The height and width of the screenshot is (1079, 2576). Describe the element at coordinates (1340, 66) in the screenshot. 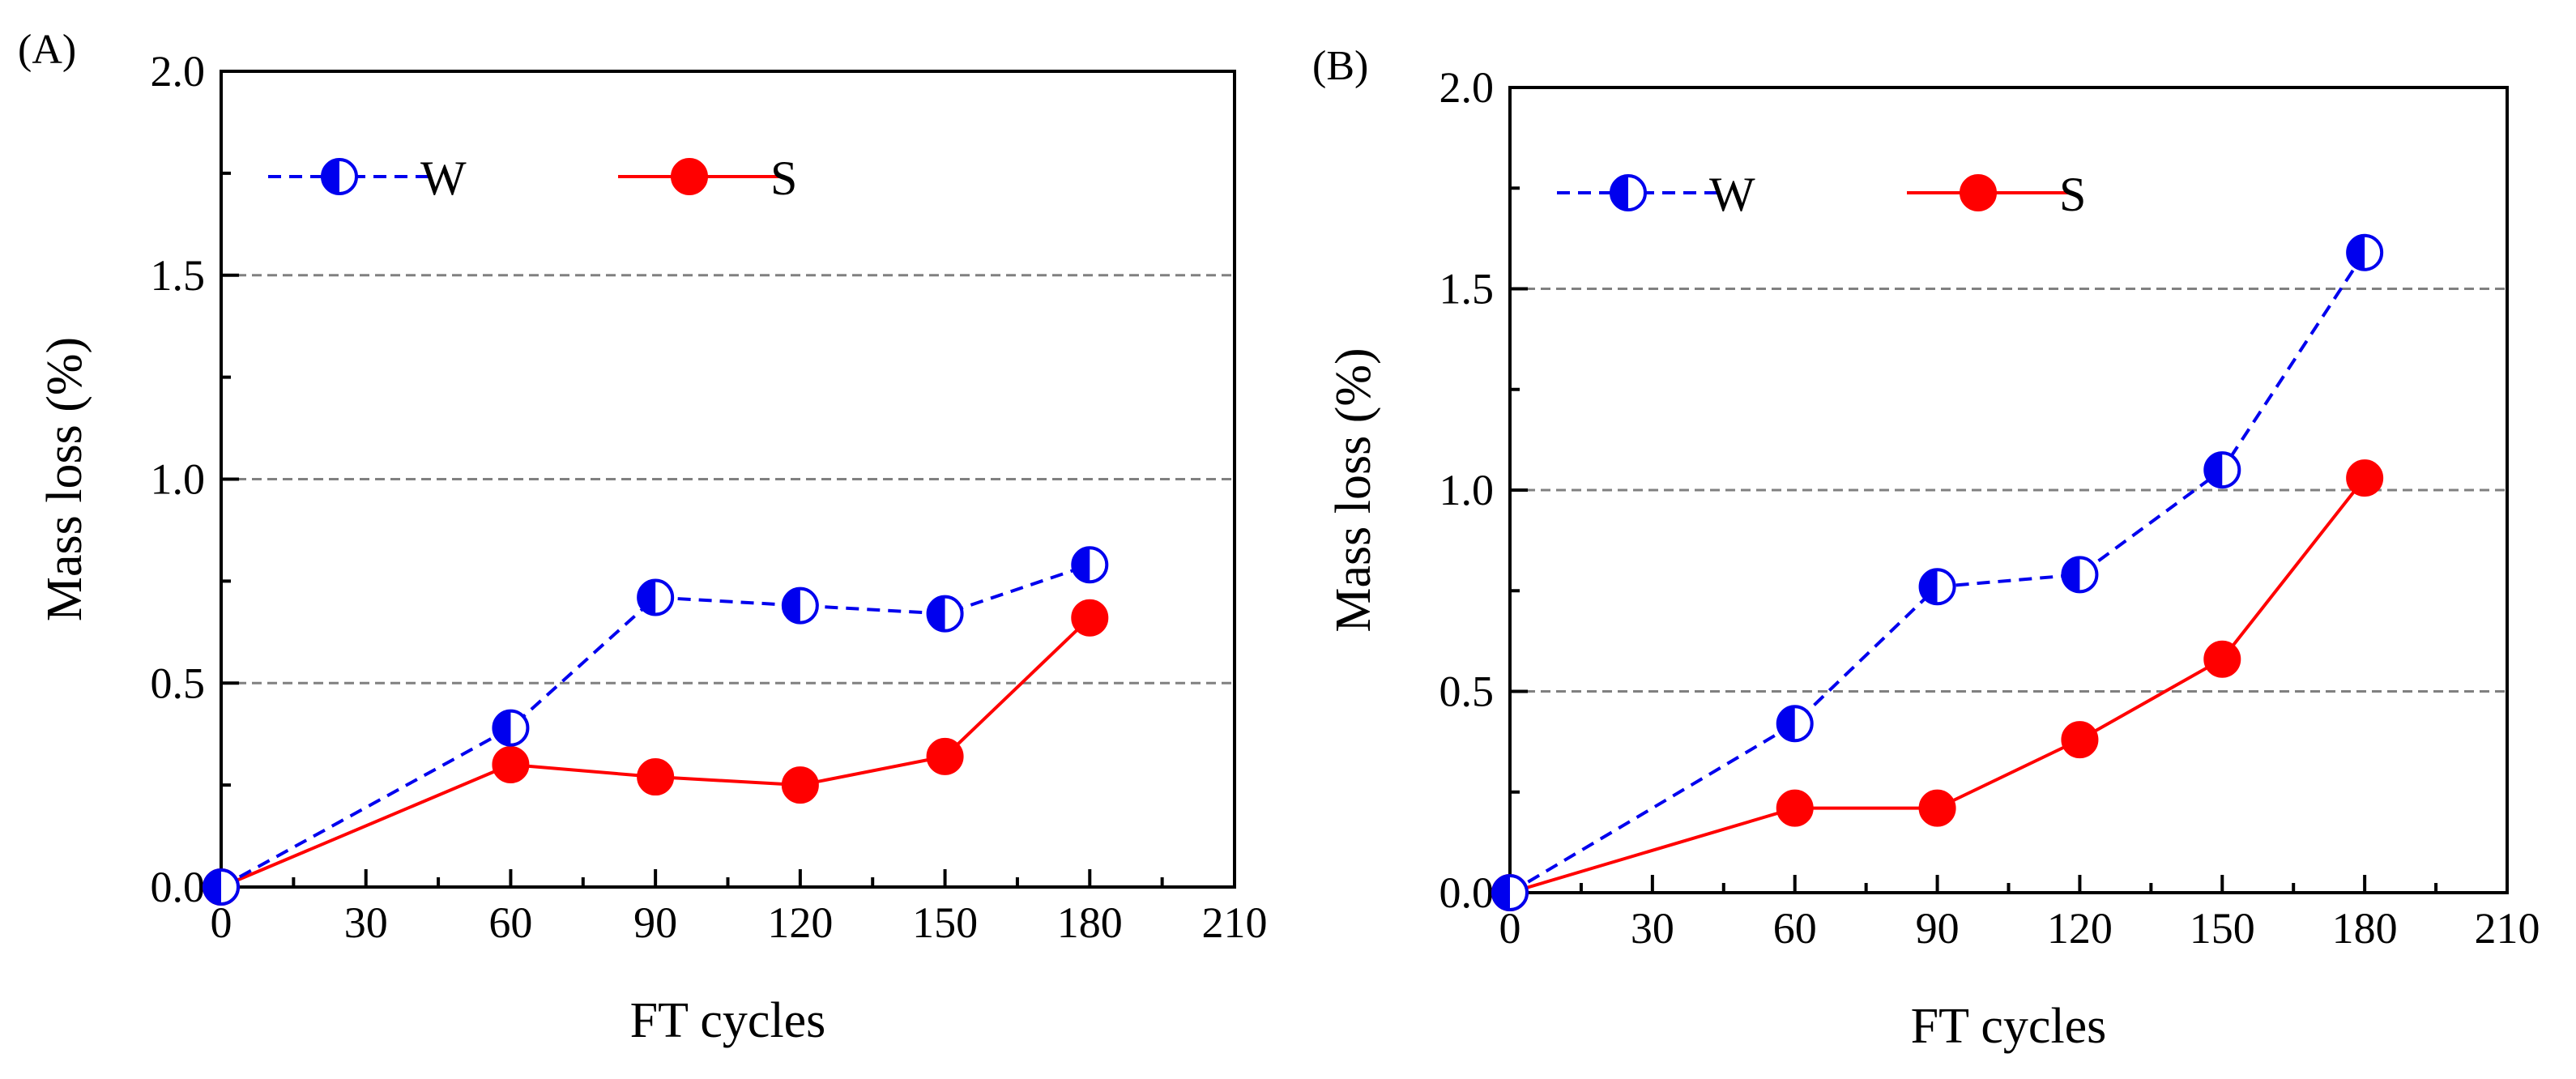

I see `panel-label: (B)` at that location.